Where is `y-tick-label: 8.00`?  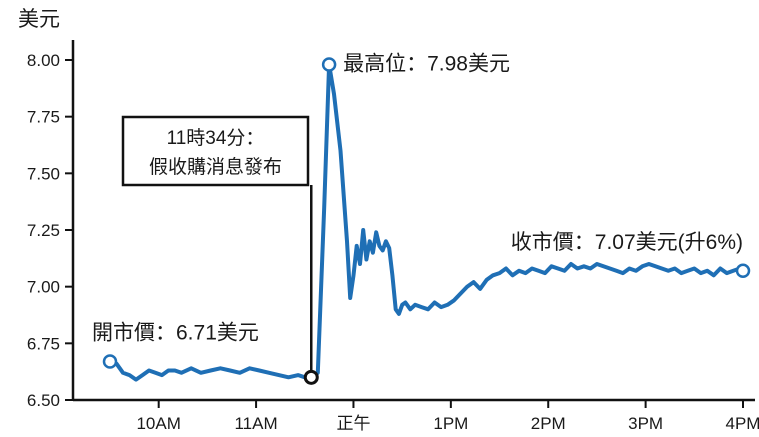
y-tick-label: 8.00 is located at coordinates (43, 60).